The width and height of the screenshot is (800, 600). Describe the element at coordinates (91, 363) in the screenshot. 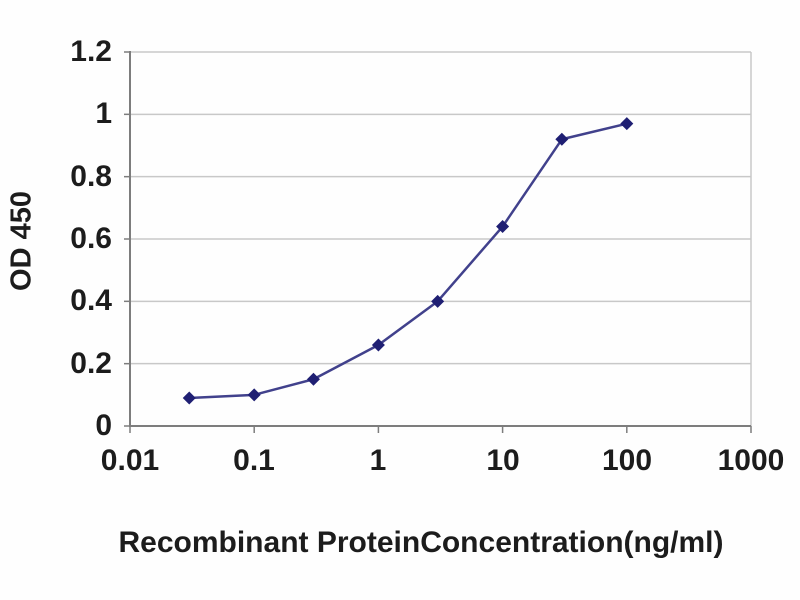

I see `y-tick-label-0.2: 0.2` at that location.